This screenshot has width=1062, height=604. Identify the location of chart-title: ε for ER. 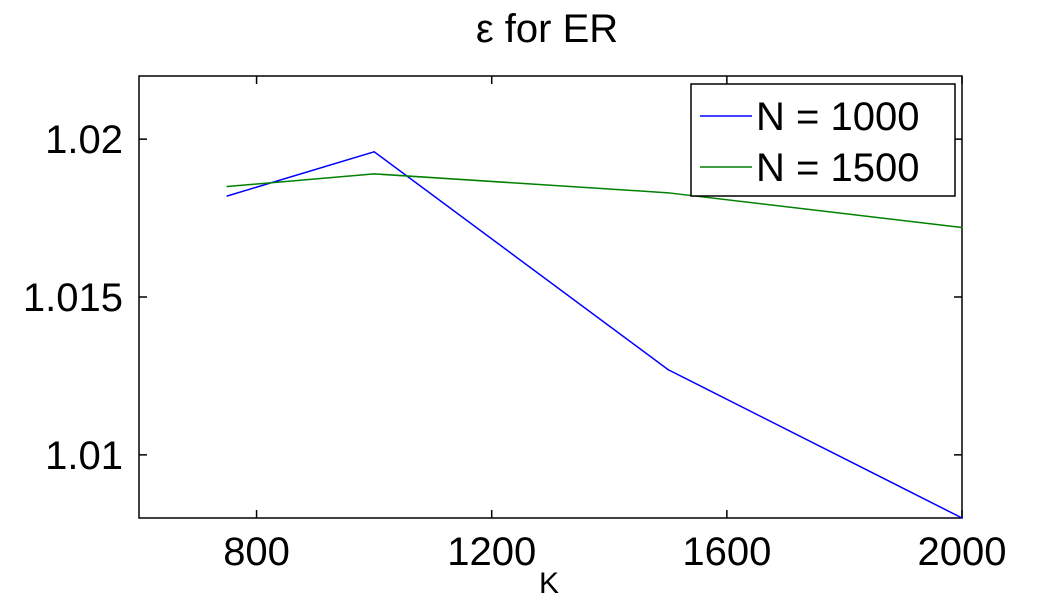
(547, 29).